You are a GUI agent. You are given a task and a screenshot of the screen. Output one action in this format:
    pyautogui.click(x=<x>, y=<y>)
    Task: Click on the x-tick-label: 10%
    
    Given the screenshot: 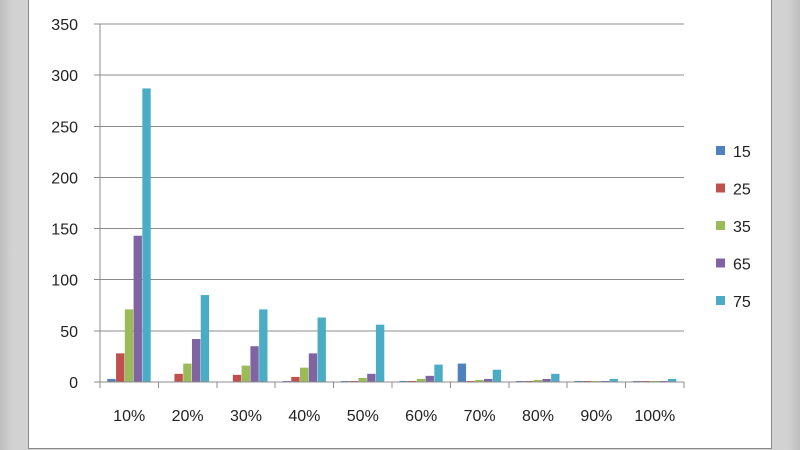 What is the action you would take?
    pyautogui.click(x=129, y=416)
    